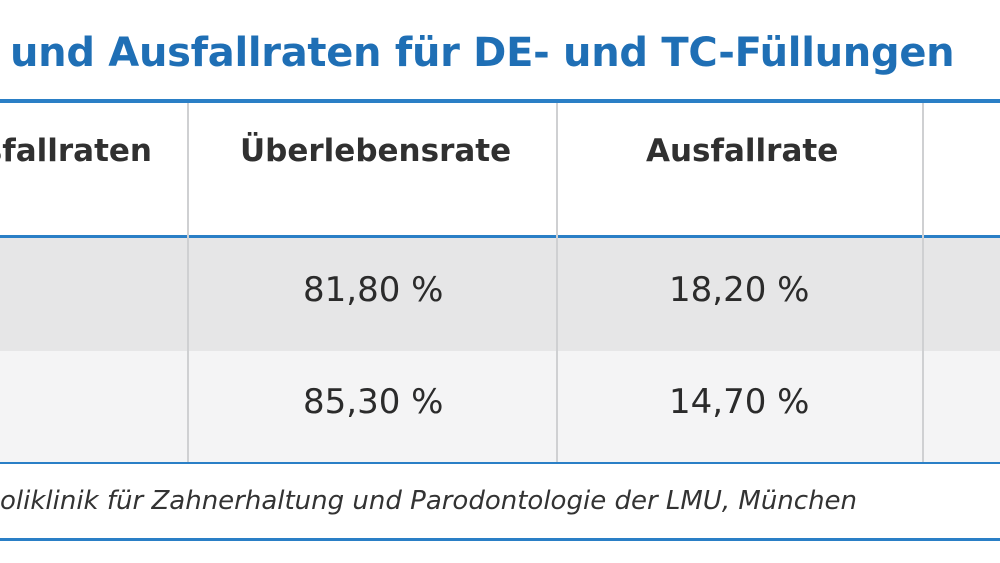 This screenshot has height=563, width=1000. I want to click on bottom-rule, so click(500, 463).